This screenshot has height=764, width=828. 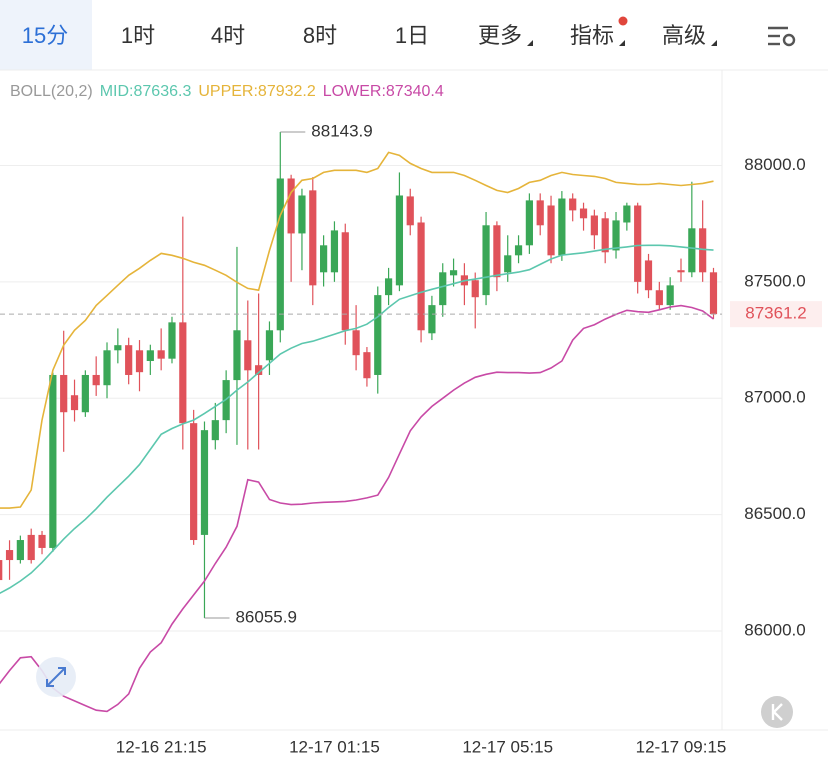 What do you see at coordinates (774, 280) in the screenshot?
I see `y-tick-label: 87500.0` at bounding box center [774, 280].